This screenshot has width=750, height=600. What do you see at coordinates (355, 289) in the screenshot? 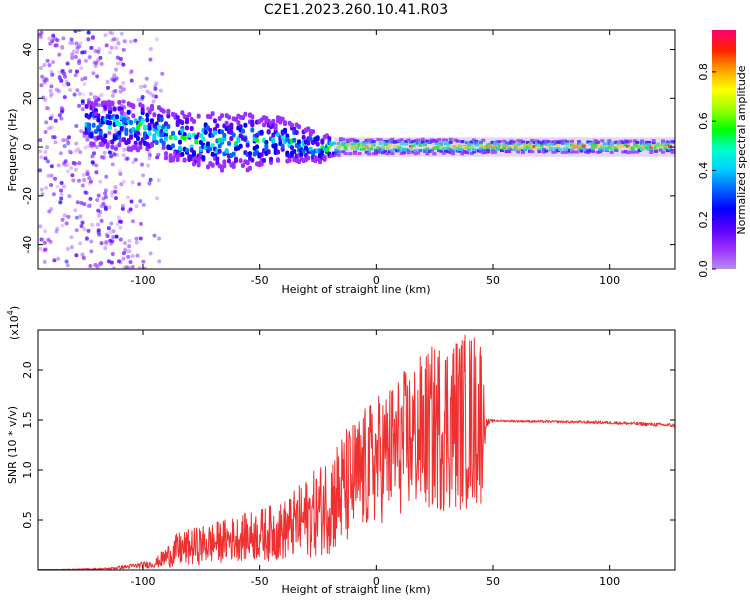
I see `spectrogram-x-label: Height of straight line (km)` at bounding box center [355, 289].